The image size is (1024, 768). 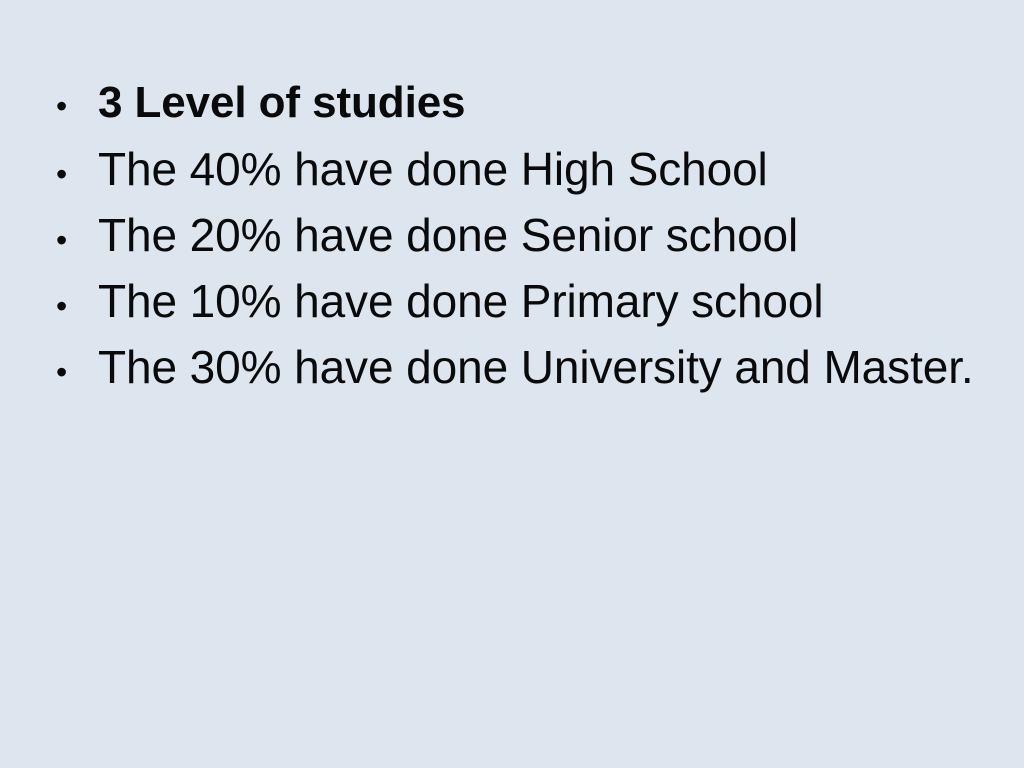 I want to click on list-item: • The 40% have done High School, so click(x=516, y=169).